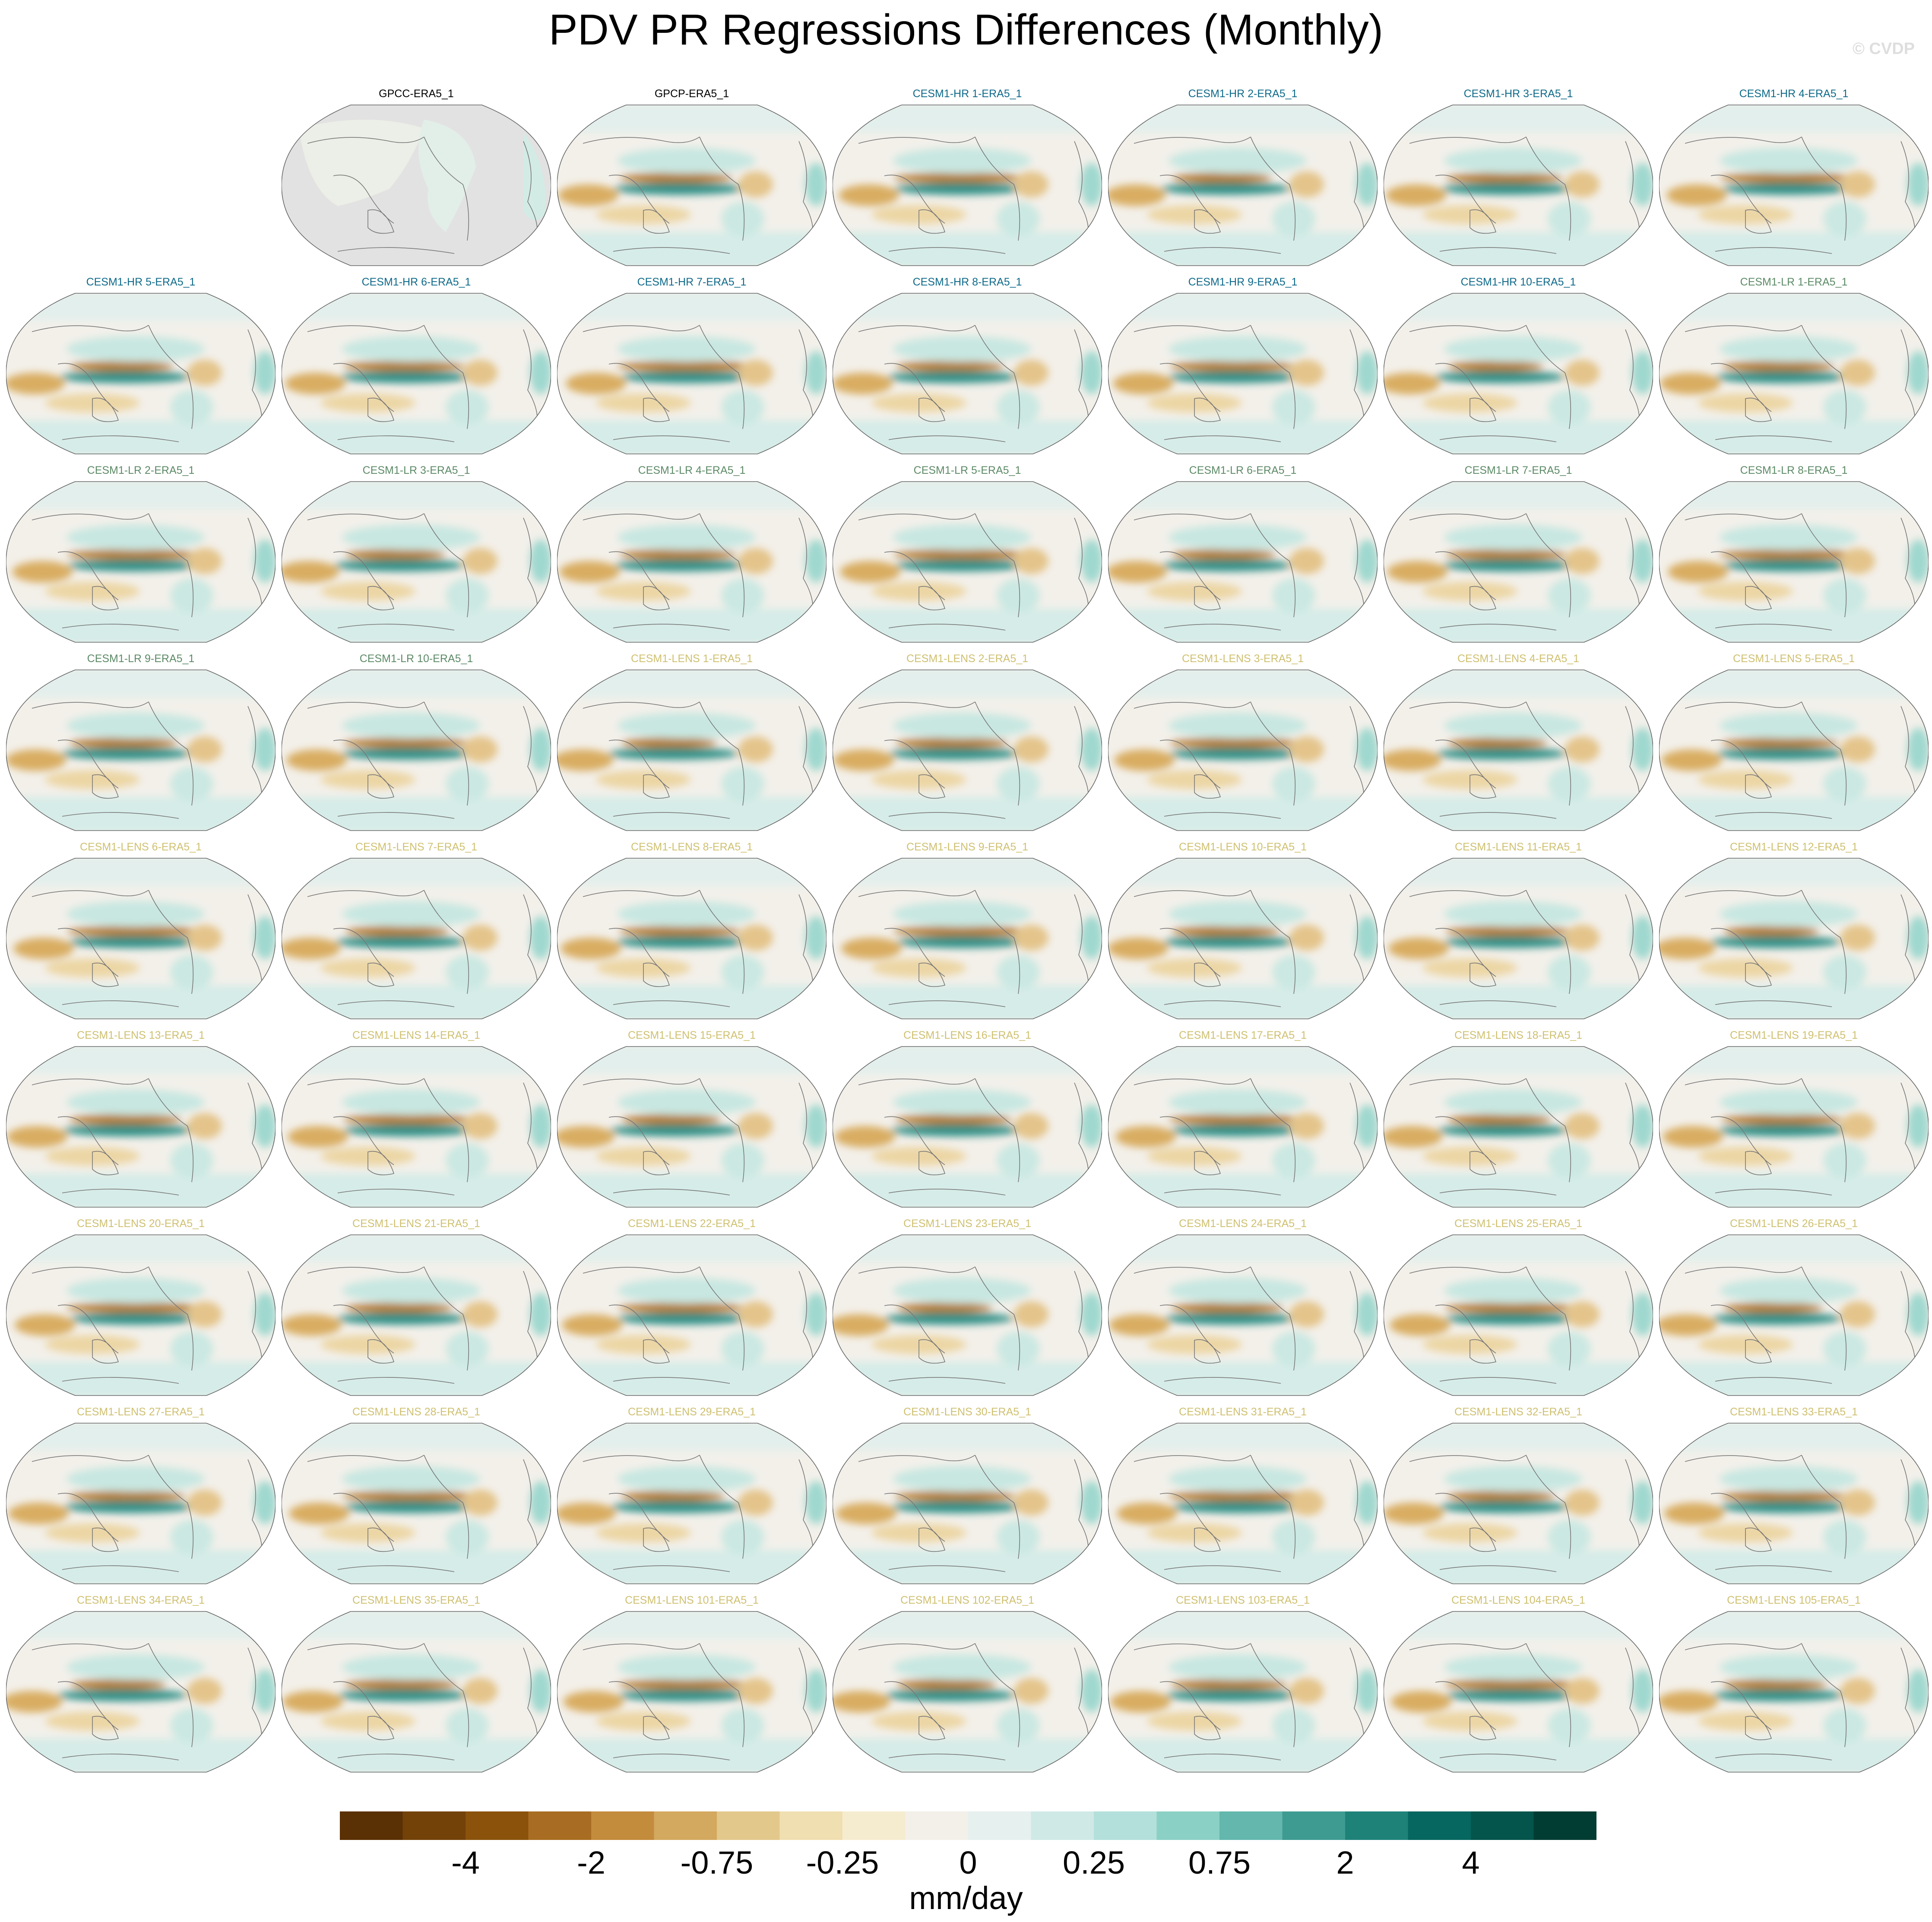  What do you see at coordinates (1794, 1600) in the screenshot?
I see `panel-title: CESM1-LENS 105-ERA5_1` at bounding box center [1794, 1600].